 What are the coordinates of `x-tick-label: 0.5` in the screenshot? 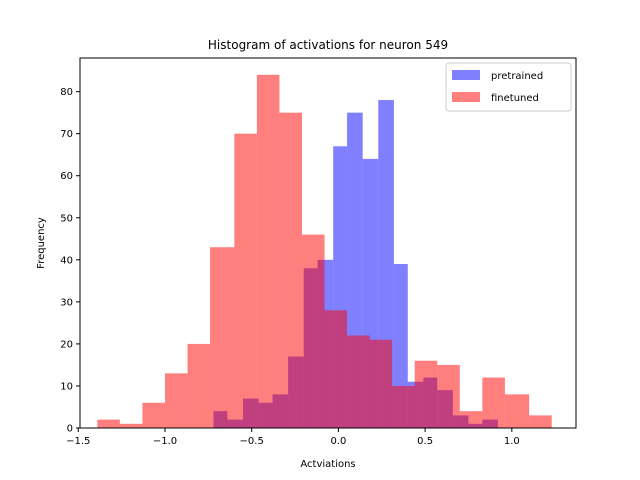 It's located at (425, 441).